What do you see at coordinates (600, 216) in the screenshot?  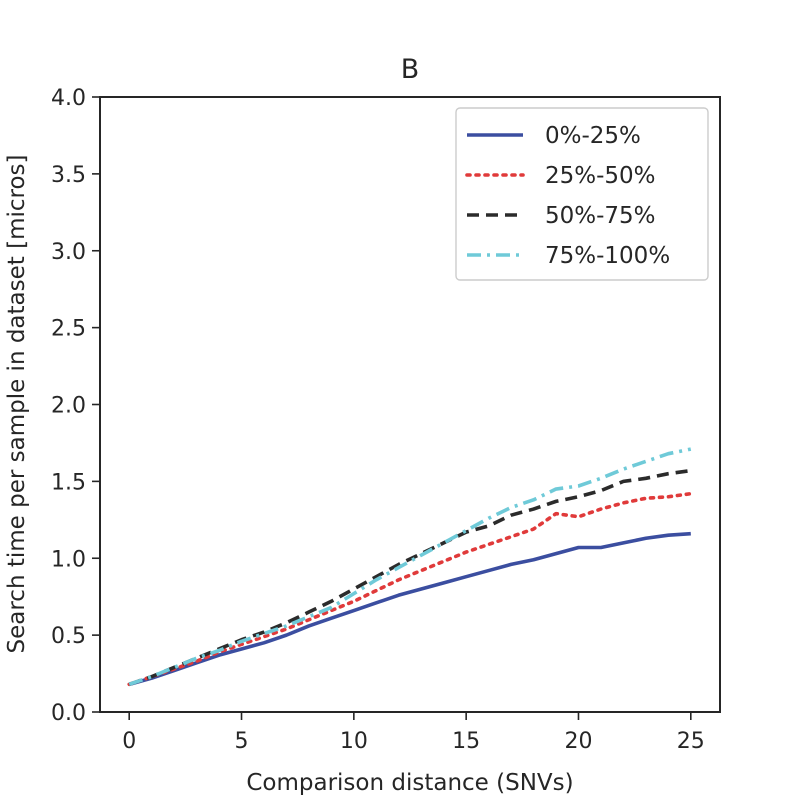 I see `legend-label-2: 50%-75%` at bounding box center [600, 216].